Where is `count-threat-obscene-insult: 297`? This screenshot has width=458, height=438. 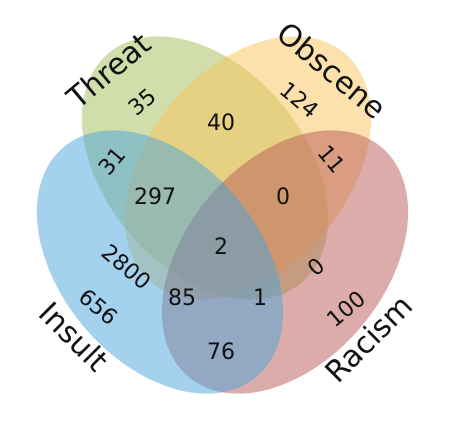
count-threat-obscene-insult: 297 is located at coordinates (155, 197).